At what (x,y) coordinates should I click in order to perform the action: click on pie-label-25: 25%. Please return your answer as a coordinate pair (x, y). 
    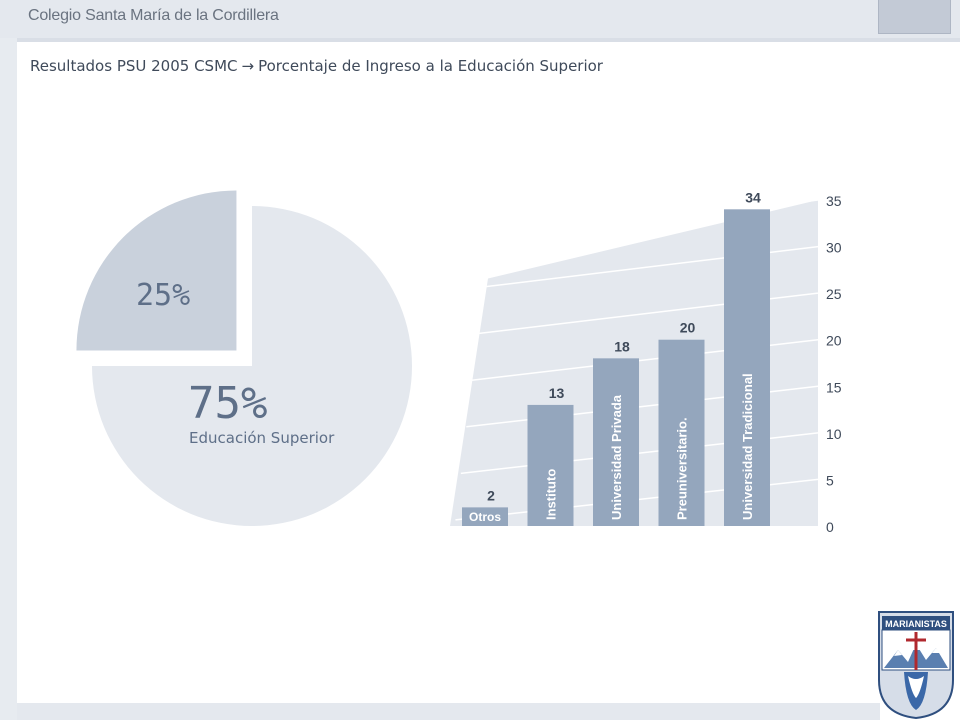
    Looking at the image, I should click on (163, 295).